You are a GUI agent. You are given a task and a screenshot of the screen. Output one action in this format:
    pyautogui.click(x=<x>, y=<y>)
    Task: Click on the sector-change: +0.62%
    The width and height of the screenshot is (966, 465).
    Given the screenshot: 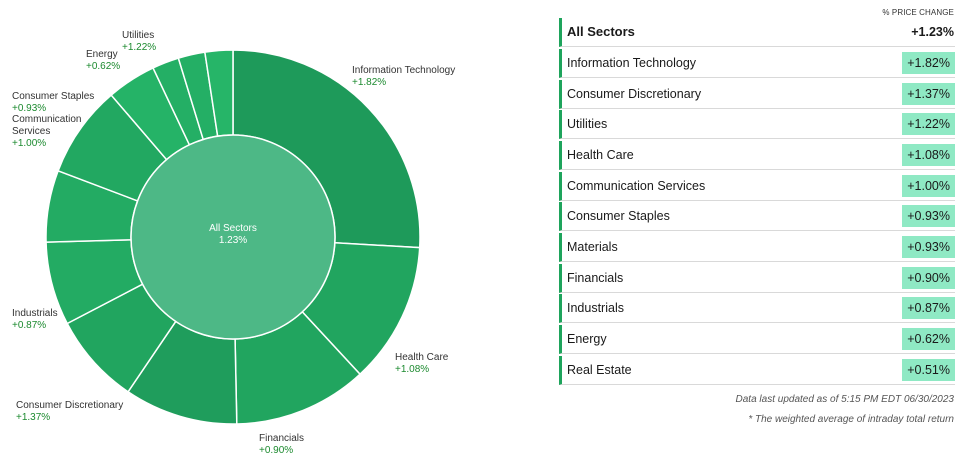 What is the action you would take?
    pyautogui.click(x=928, y=339)
    